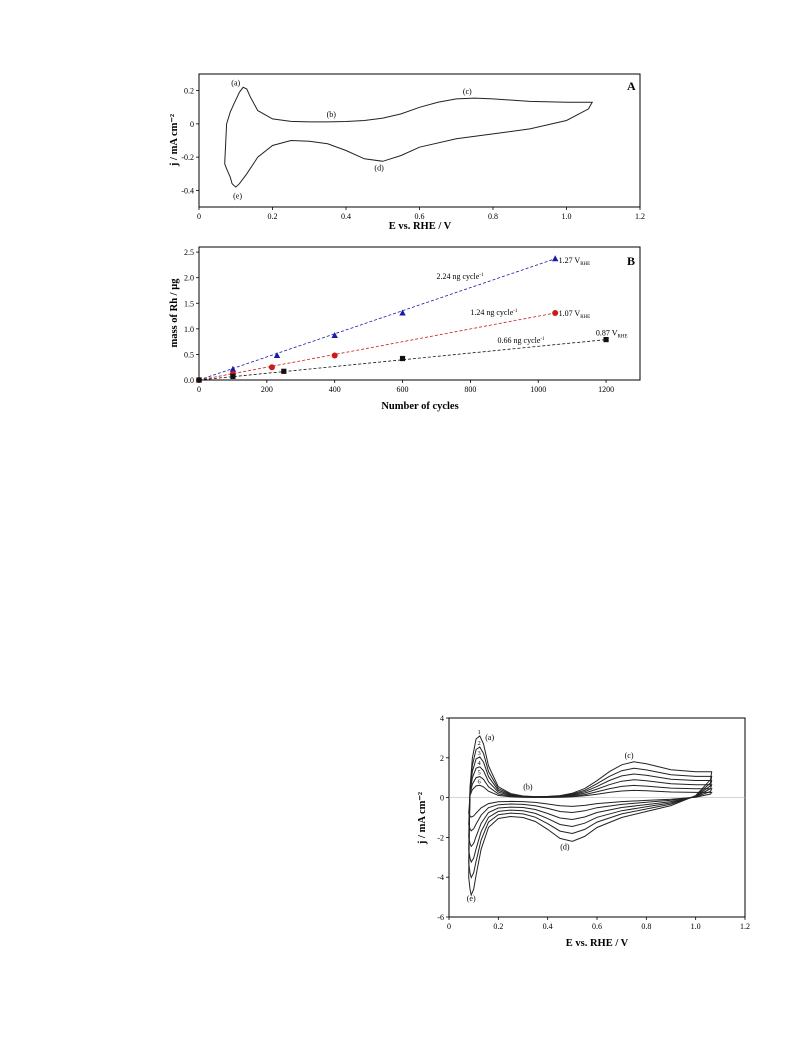 This screenshot has height=1057, width=793. I want to click on x-tick-label: 600, so click(403, 389).